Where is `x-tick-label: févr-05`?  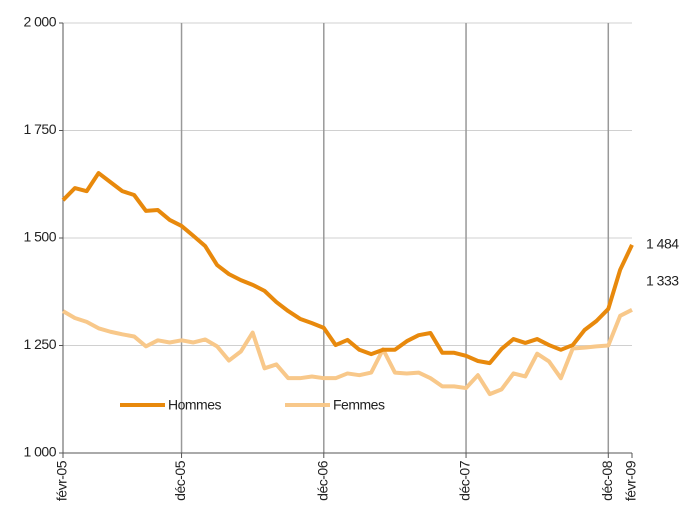 x-tick-label: févr-05 is located at coordinates (62, 480).